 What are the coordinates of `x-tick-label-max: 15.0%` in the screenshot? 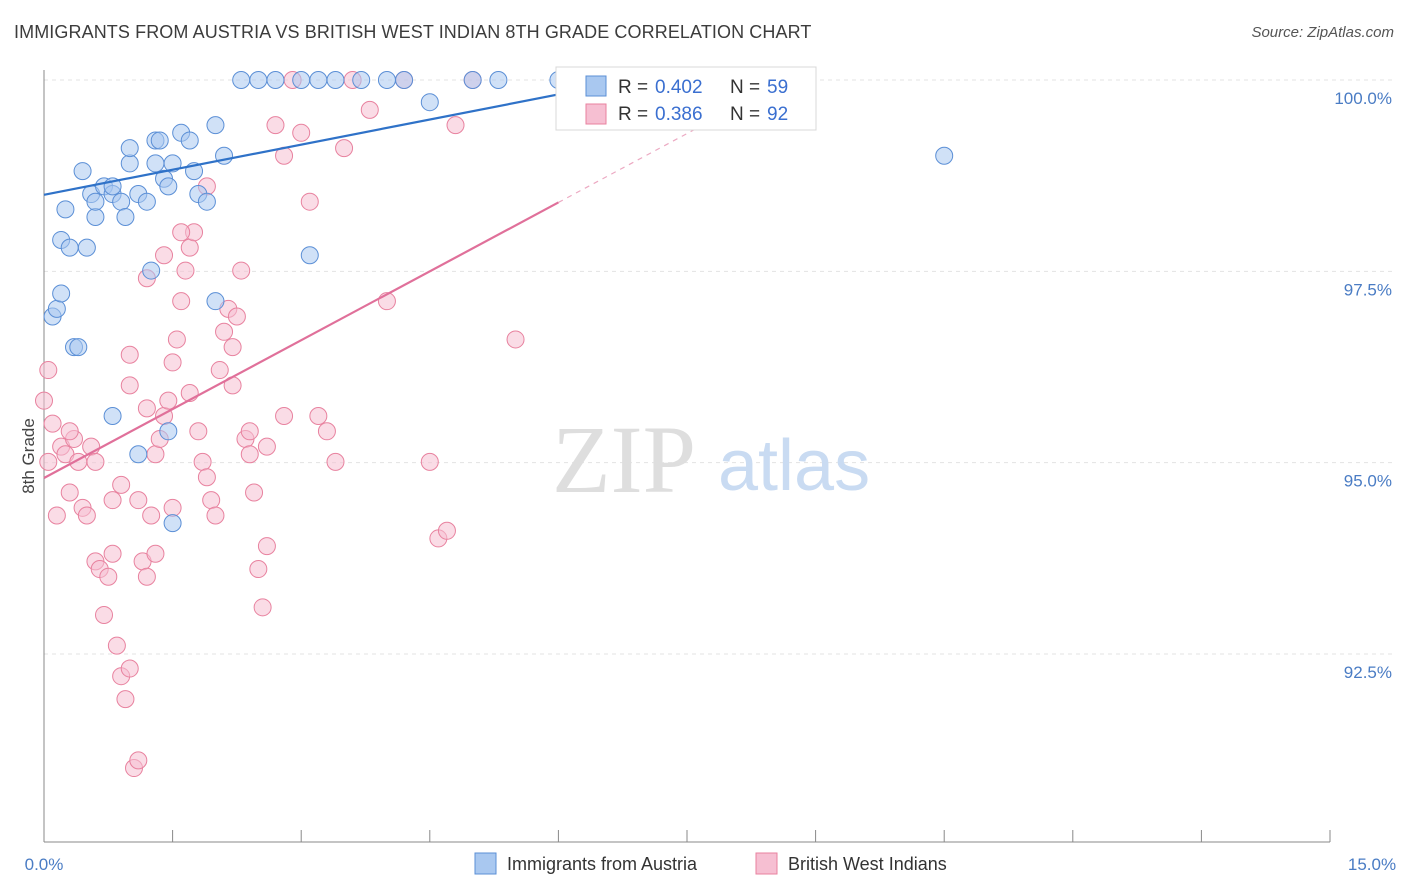 It's located at (1372, 864).